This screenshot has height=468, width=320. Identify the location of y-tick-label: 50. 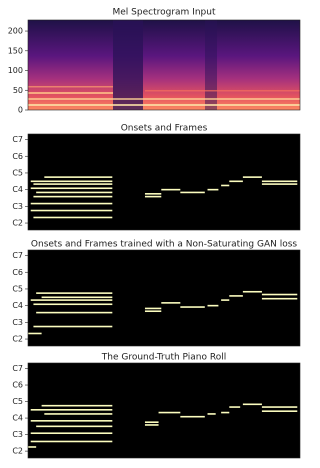
(18, 90).